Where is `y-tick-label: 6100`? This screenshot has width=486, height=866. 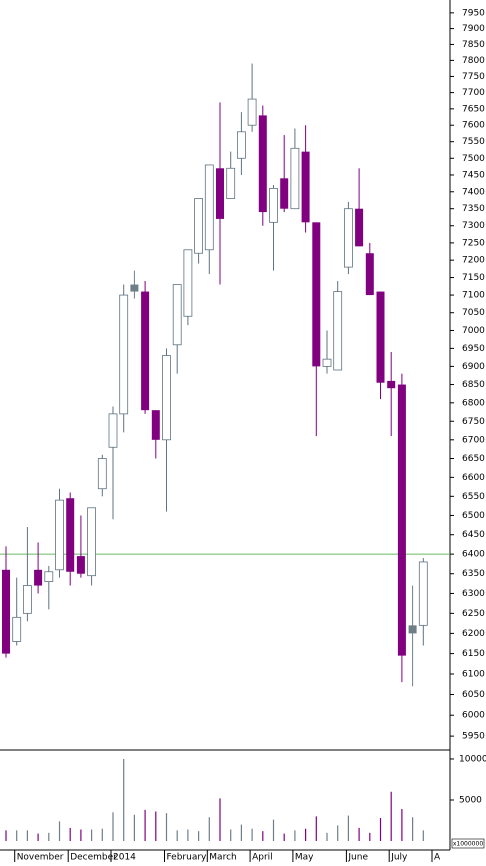 y-tick-label: 6100 is located at coordinates (473, 674).